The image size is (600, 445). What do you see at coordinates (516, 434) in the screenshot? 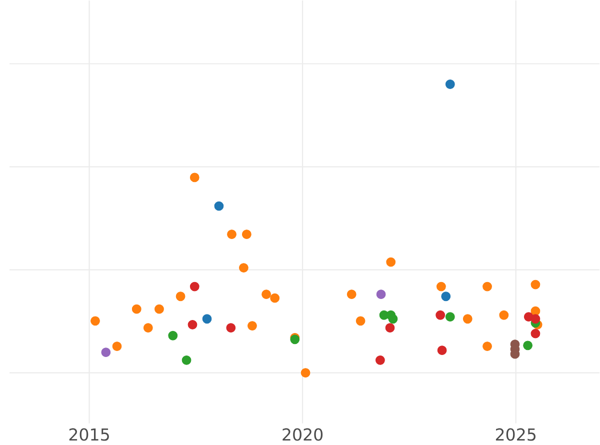
I see `x-tick-label: 2025` at bounding box center [516, 434].